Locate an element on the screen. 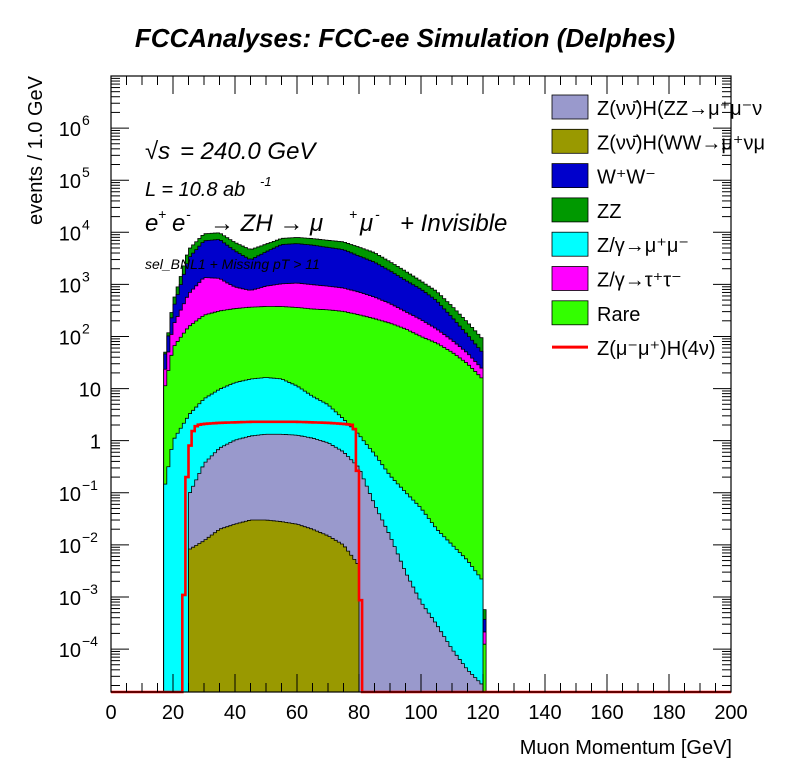 The image size is (796, 772). process-mu-minus-charge: - is located at coordinates (377, 214).